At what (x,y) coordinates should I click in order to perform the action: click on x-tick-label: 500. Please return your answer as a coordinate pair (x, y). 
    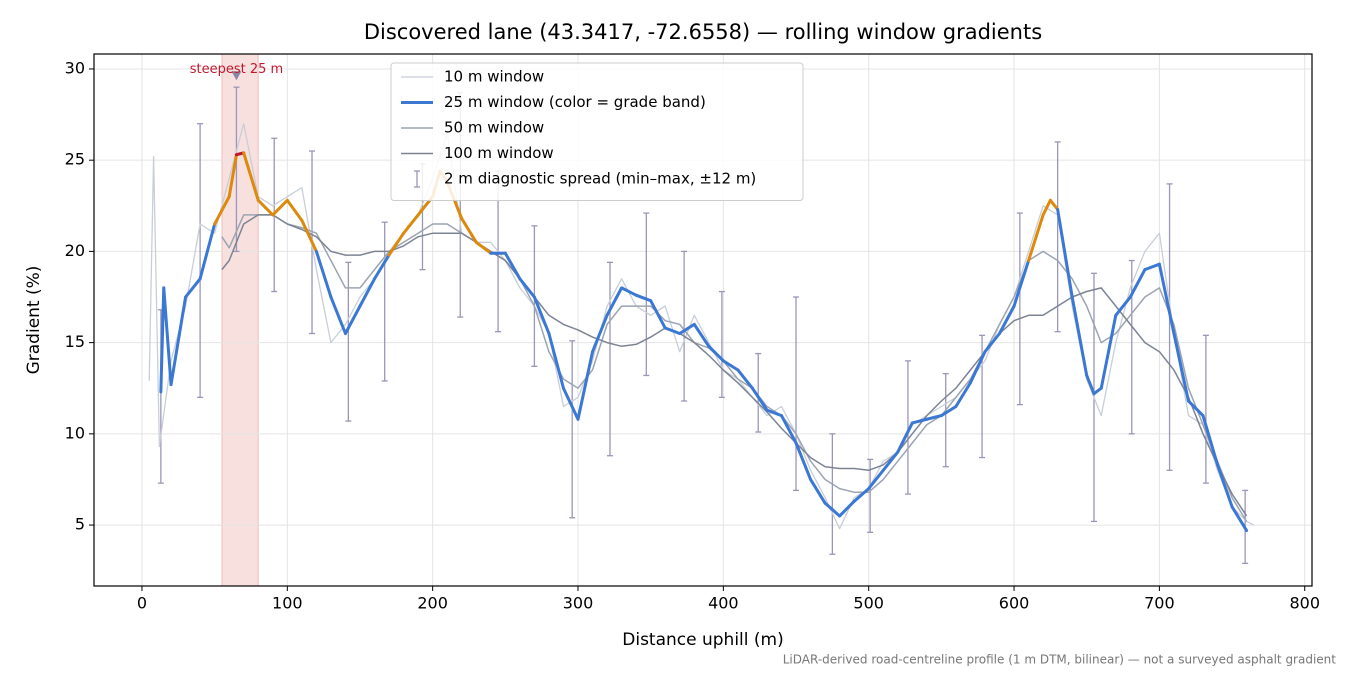
    Looking at the image, I should click on (868, 603).